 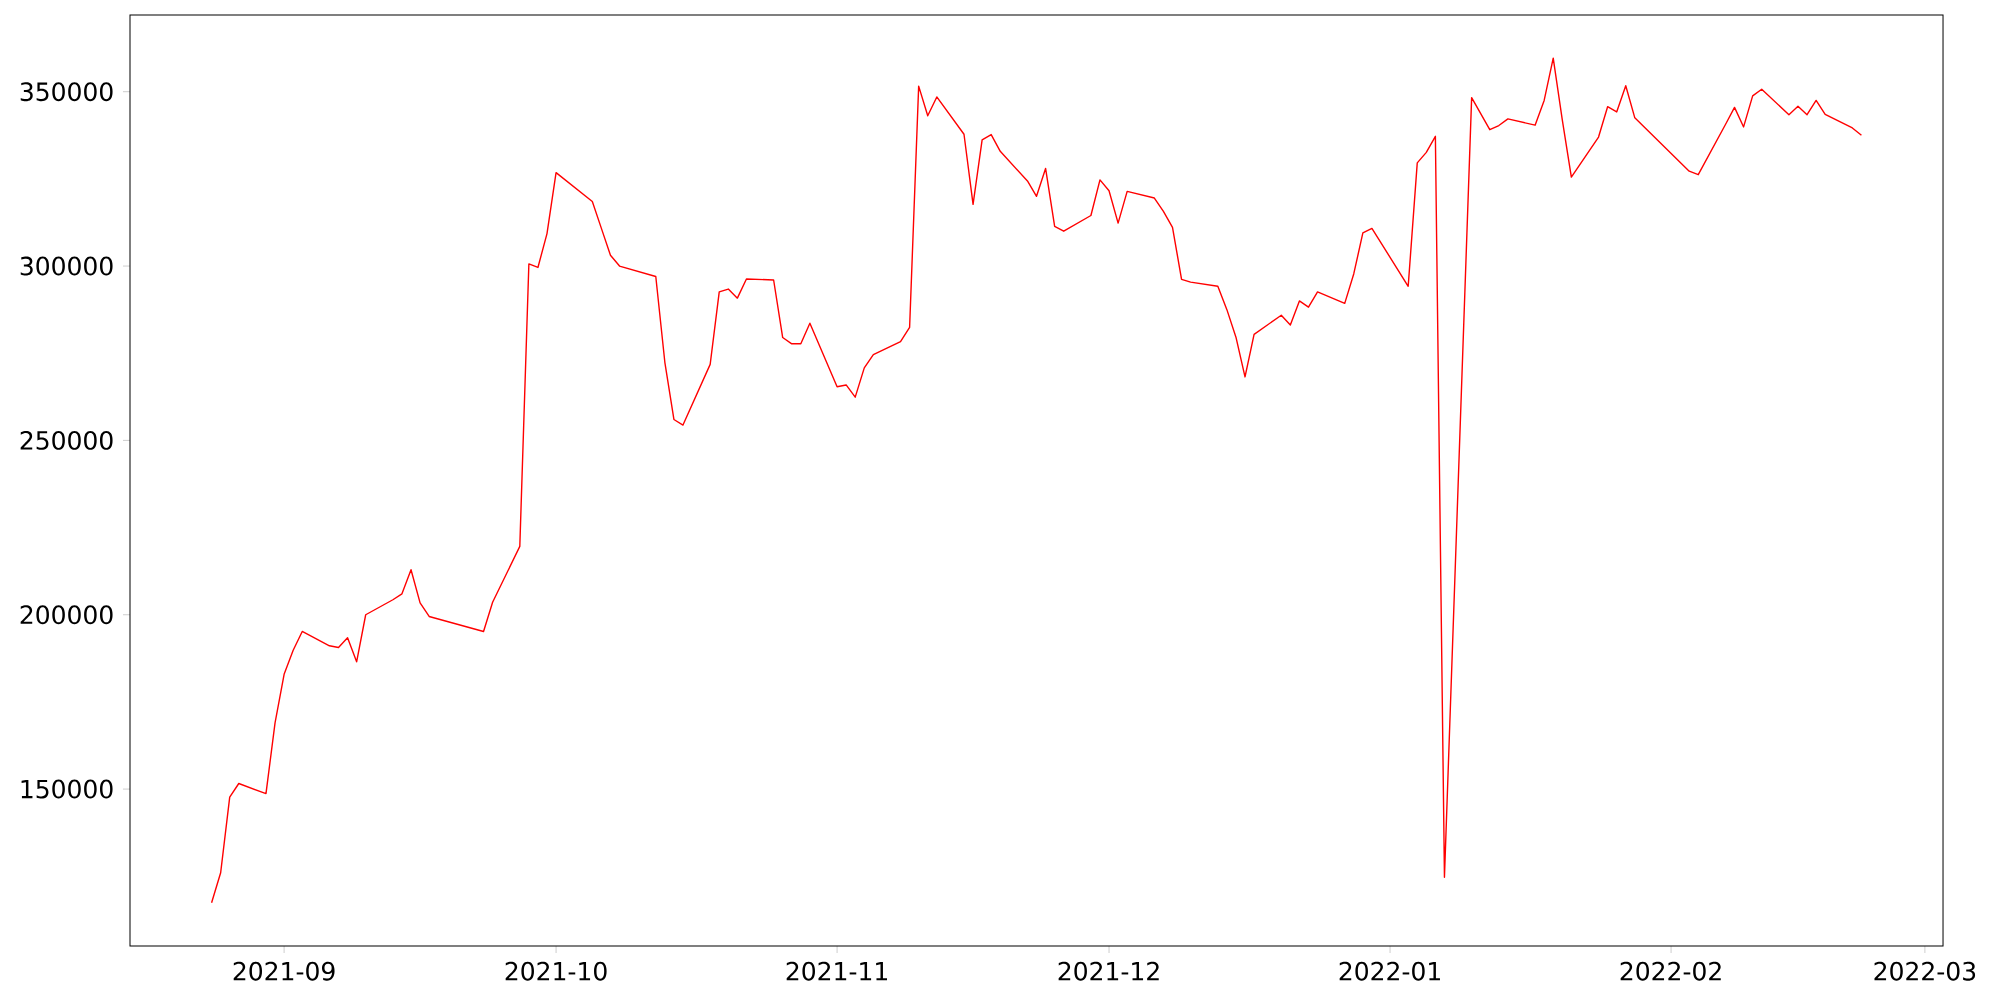 What do you see at coordinates (66, 615) in the screenshot?
I see `y-tick-label: 200000` at bounding box center [66, 615].